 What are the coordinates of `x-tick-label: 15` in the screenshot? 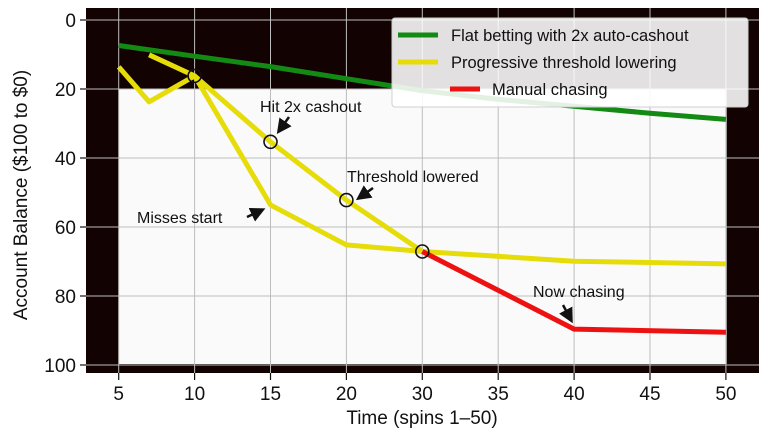 It's located at (270, 394).